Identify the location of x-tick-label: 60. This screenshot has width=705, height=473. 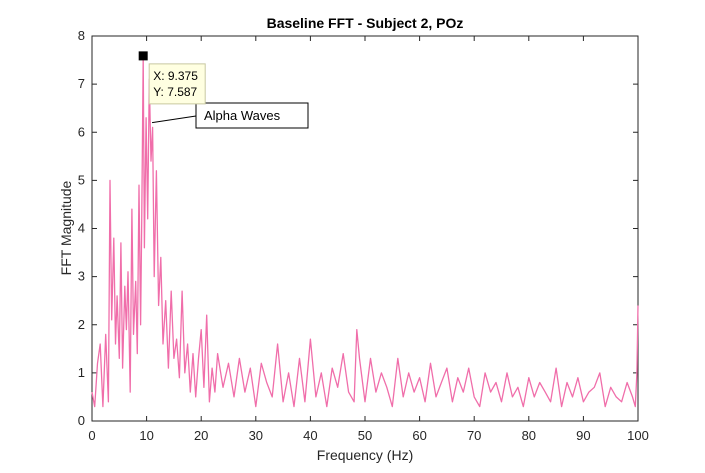
(419, 435).